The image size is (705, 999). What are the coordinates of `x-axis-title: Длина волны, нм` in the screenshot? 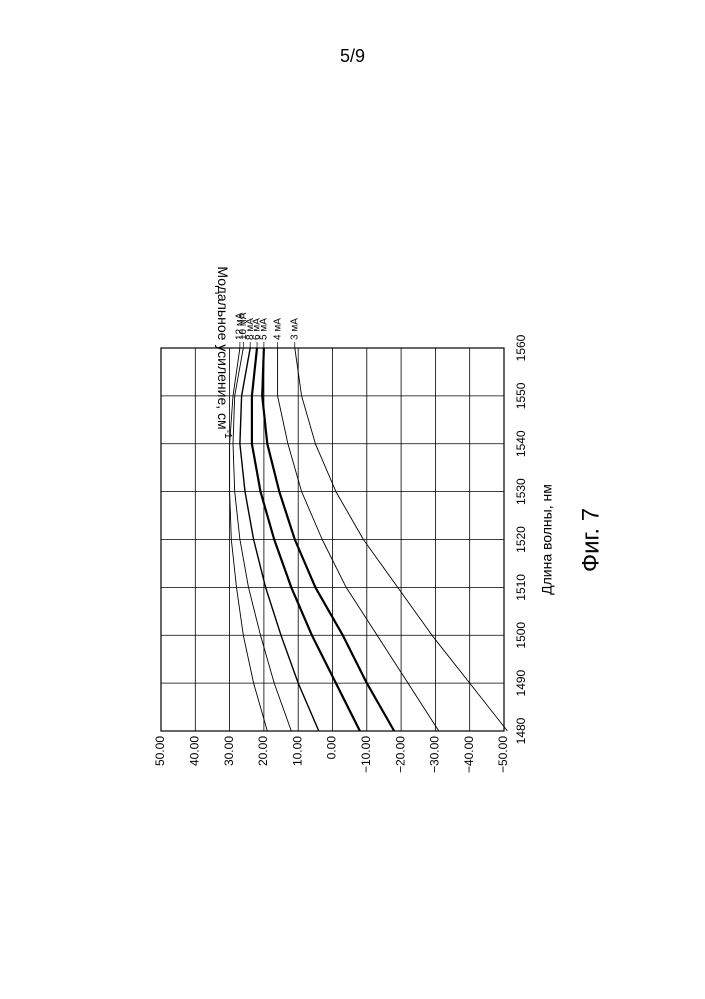 It's located at (547, 539).